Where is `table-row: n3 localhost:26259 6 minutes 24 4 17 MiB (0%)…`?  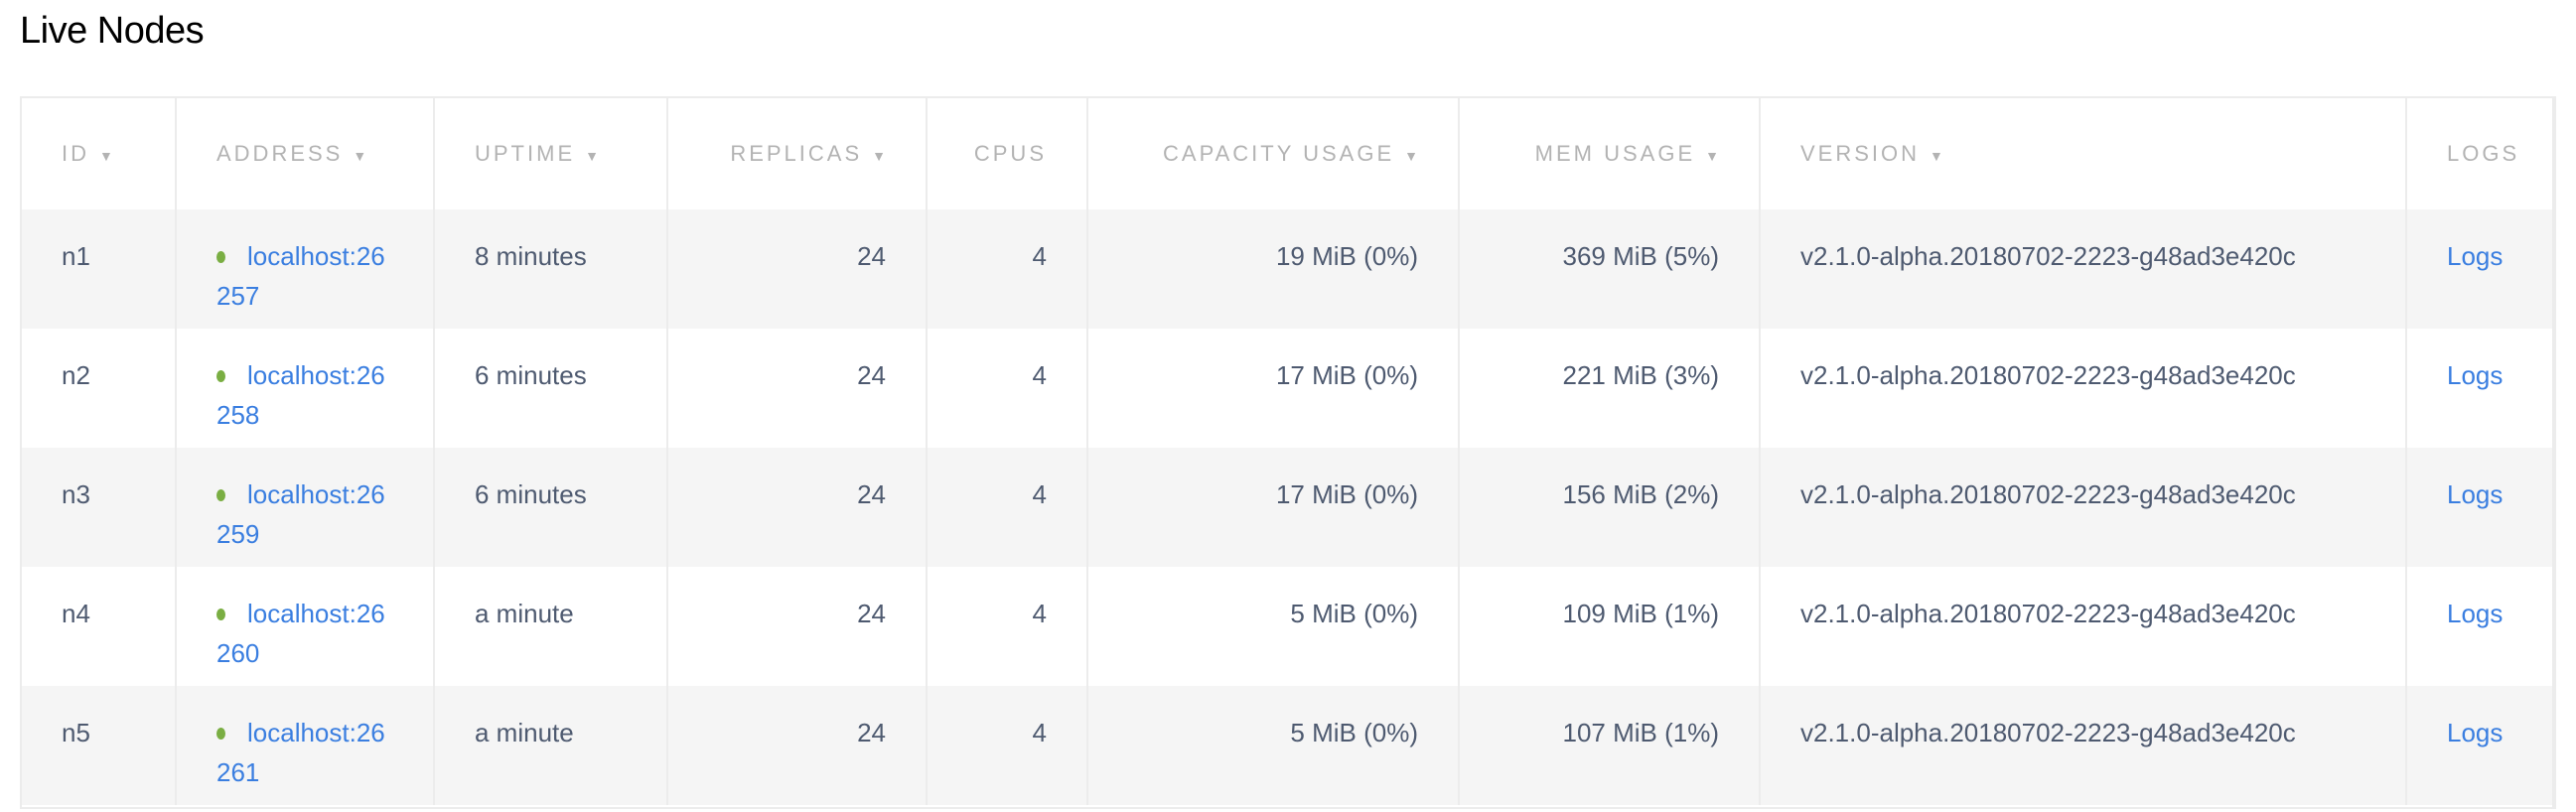
table-row: n3 localhost:26259 6 minutes 24 4 17 MiB (0%)… is located at coordinates (1287, 507).